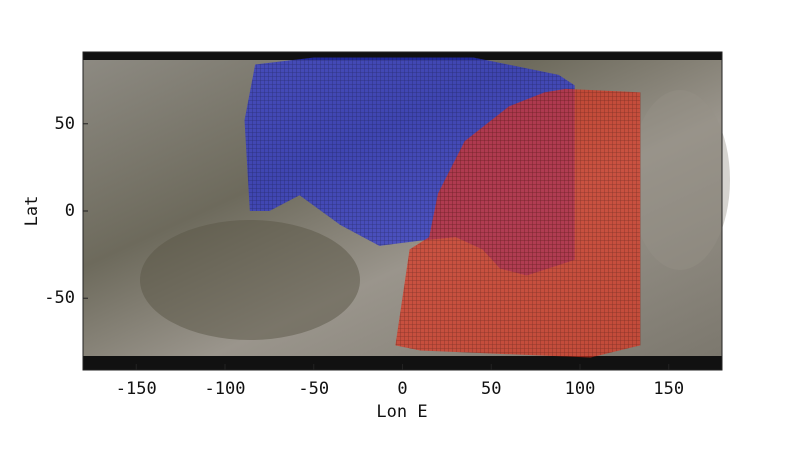  What do you see at coordinates (70, 211) in the screenshot?
I see `y-tick-label: 0` at bounding box center [70, 211].